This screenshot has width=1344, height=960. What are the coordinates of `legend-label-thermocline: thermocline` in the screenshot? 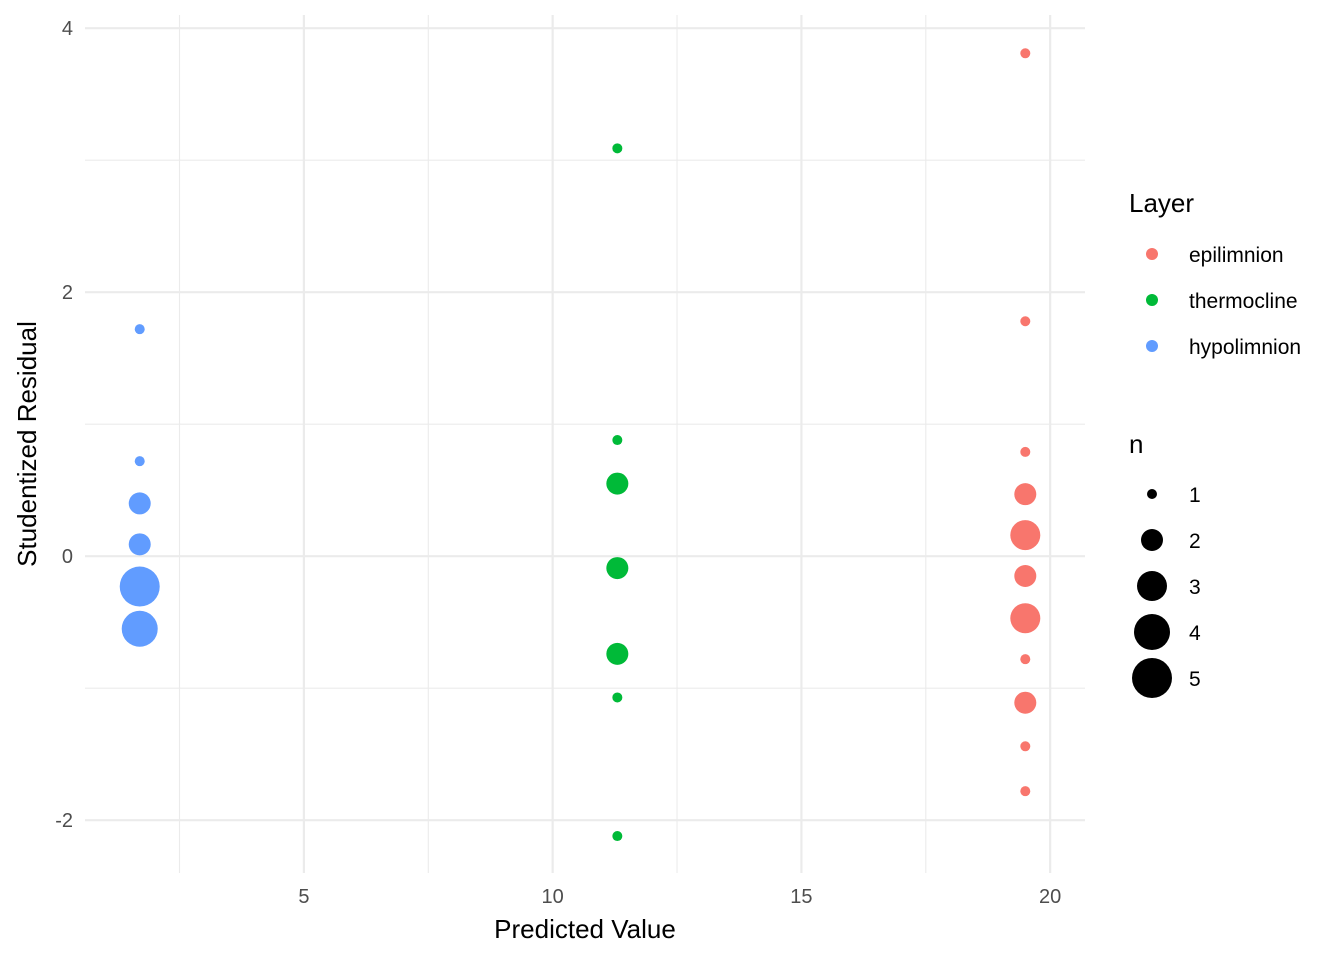 It's located at (1243, 301).